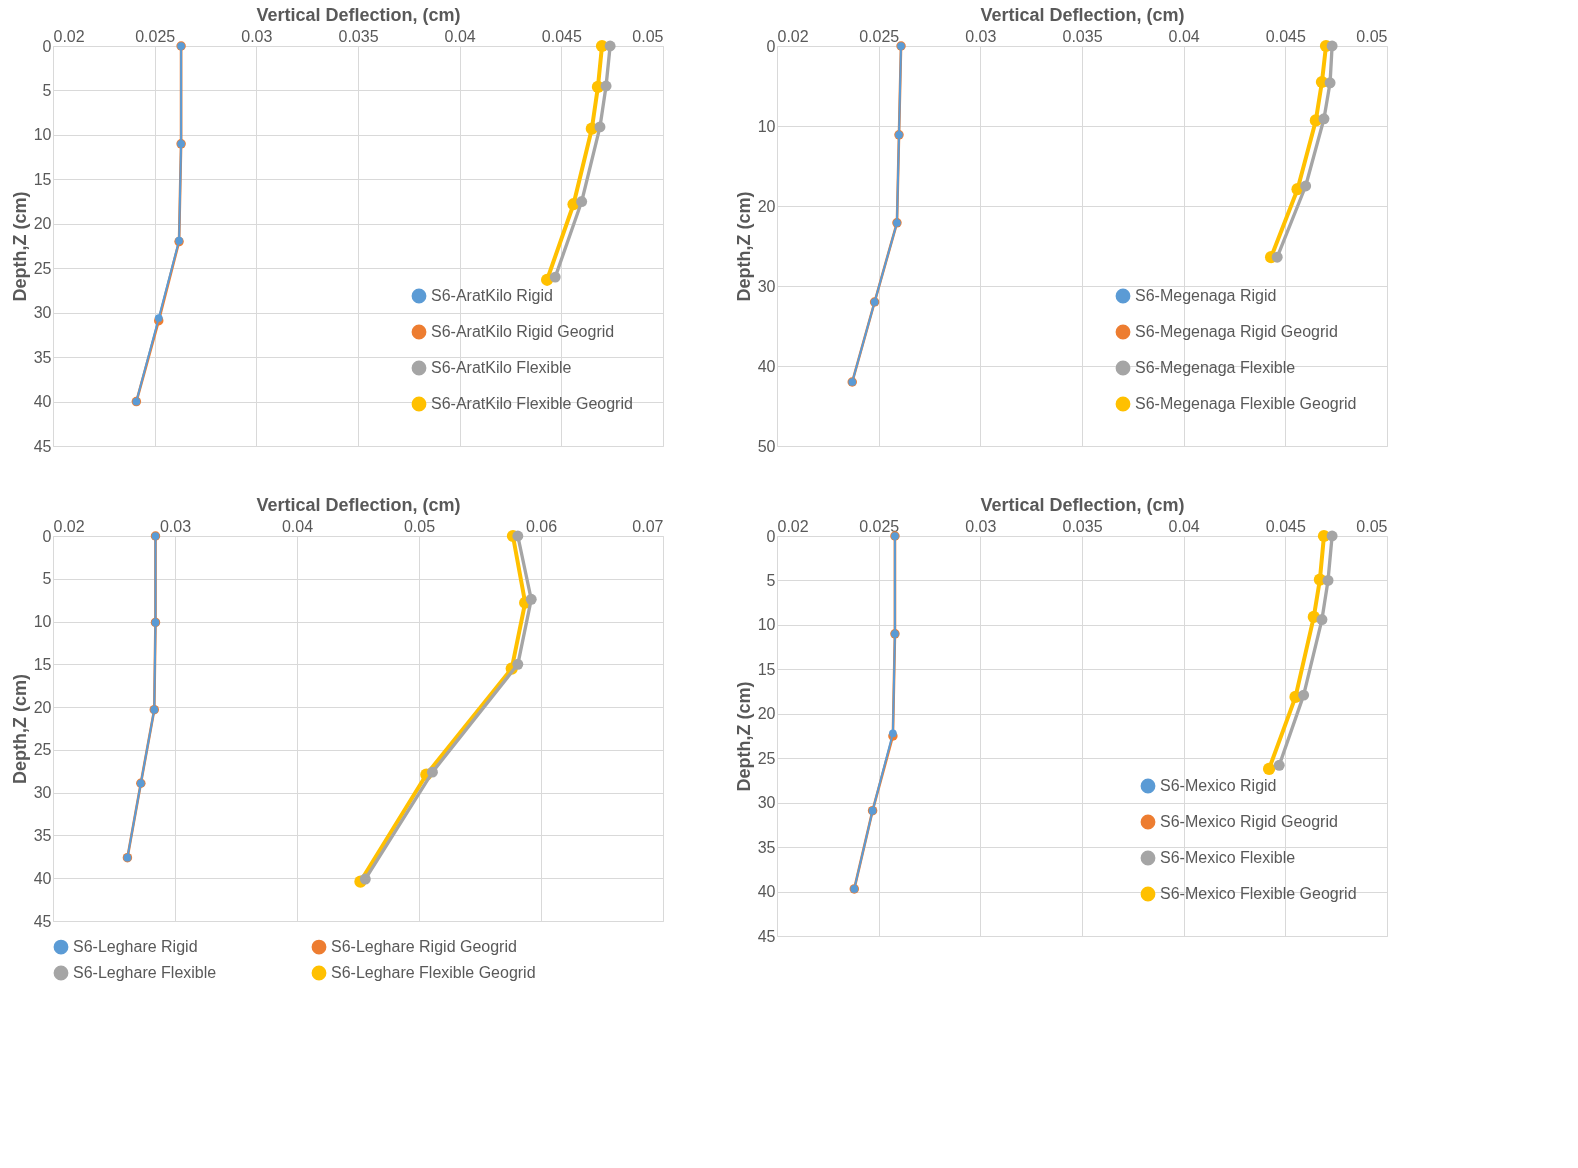 The image size is (1578, 1168). Describe the element at coordinates (501, 367) in the screenshot. I see `legend-label: S6-AratKilo Flexible` at that location.